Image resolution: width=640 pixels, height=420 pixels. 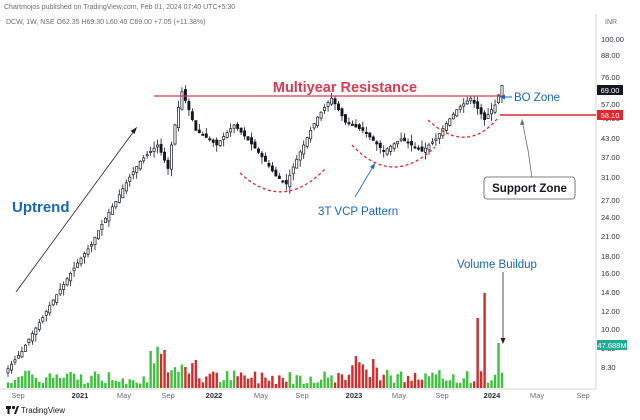 I want to click on x-tick-label: Sep, so click(x=167, y=395).